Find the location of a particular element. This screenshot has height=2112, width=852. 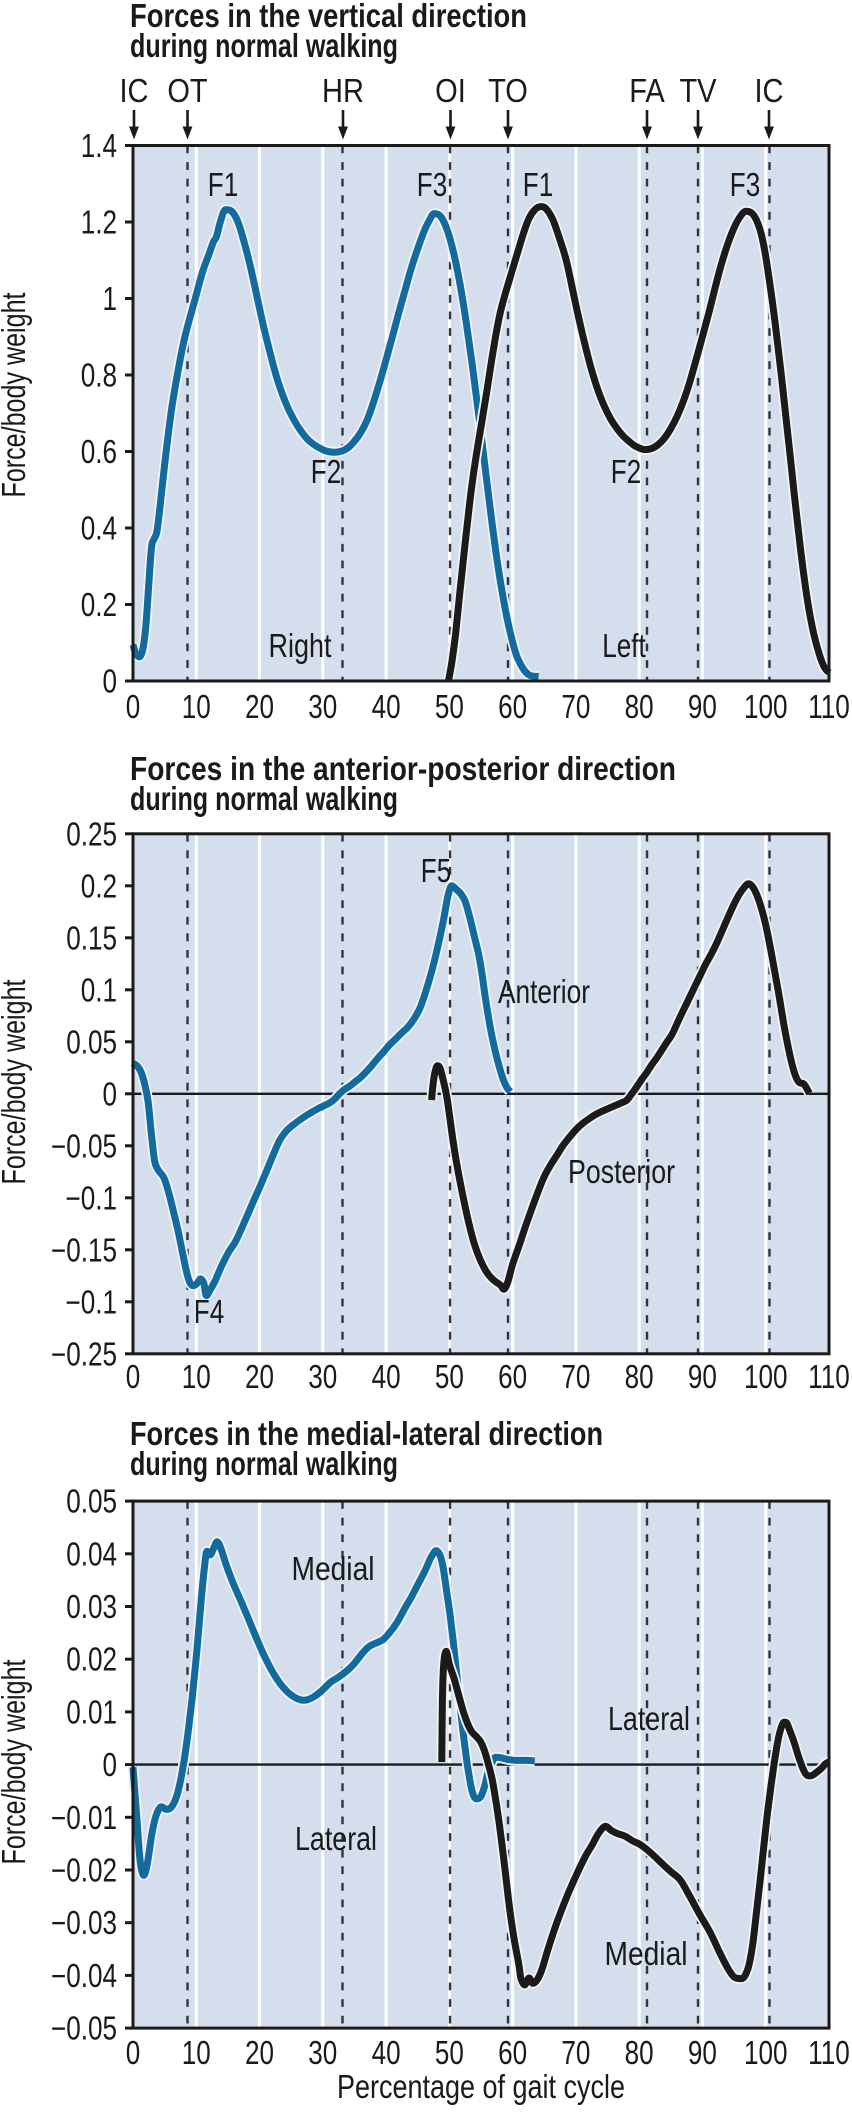

svg-text: 0.01 is located at coordinates (91, 1711).